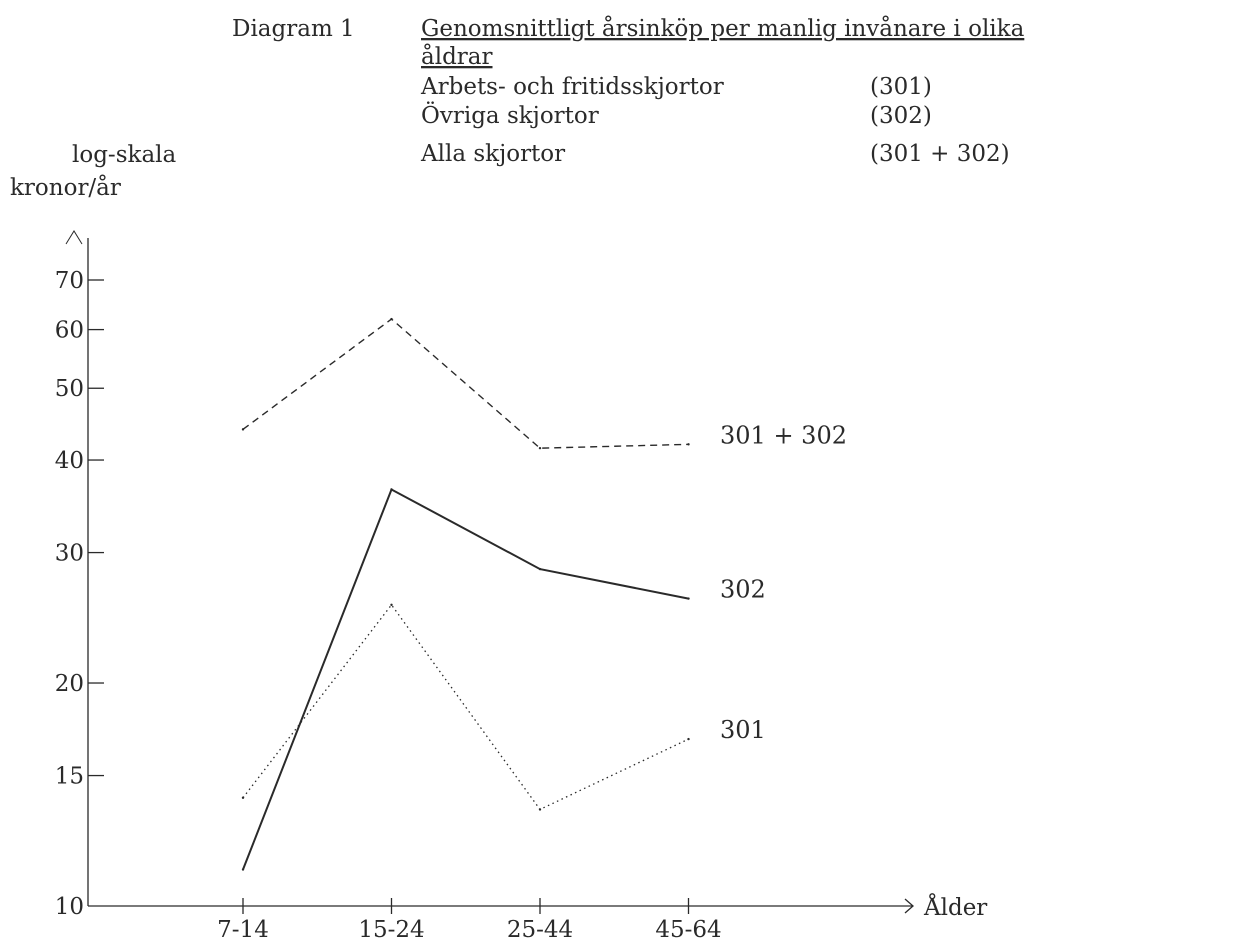 The height and width of the screenshot is (941, 1235). What do you see at coordinates (391, 929) in the screenshot?
I see `x-tick-label: 15-24` at bounding box center [391, 929].